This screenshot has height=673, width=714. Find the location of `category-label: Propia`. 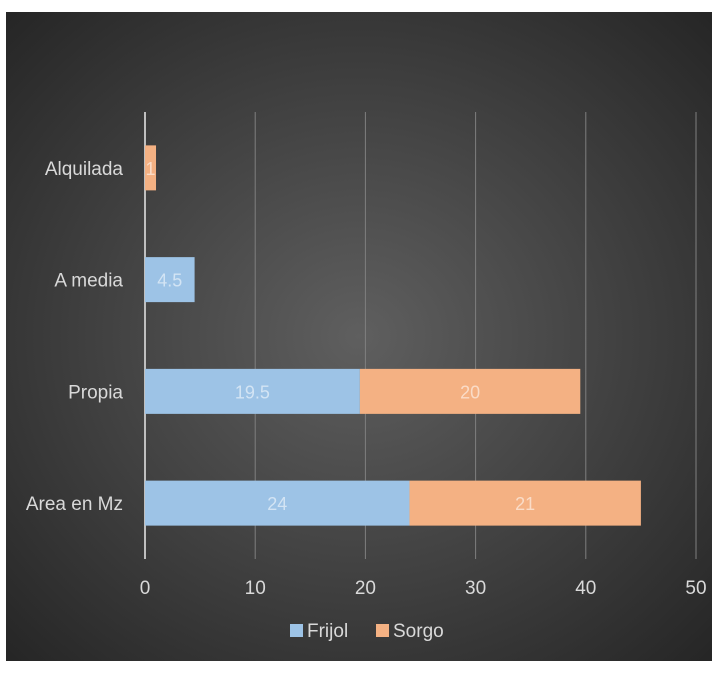

category-label: Propia is located at coordinates (95, 392).